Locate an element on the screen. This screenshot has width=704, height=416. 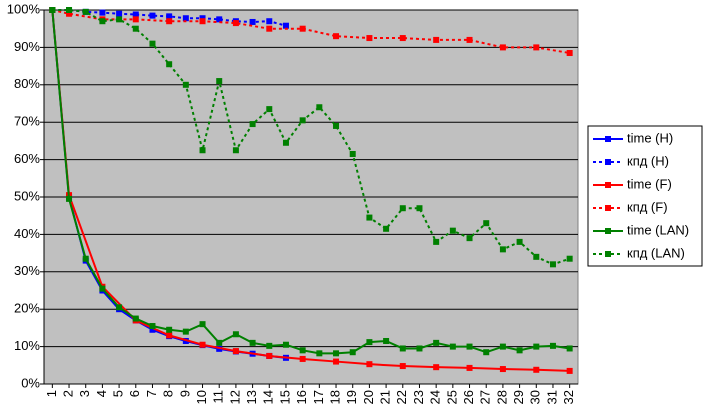
x-tick-label: 24 is located at coordinates (435, 397).